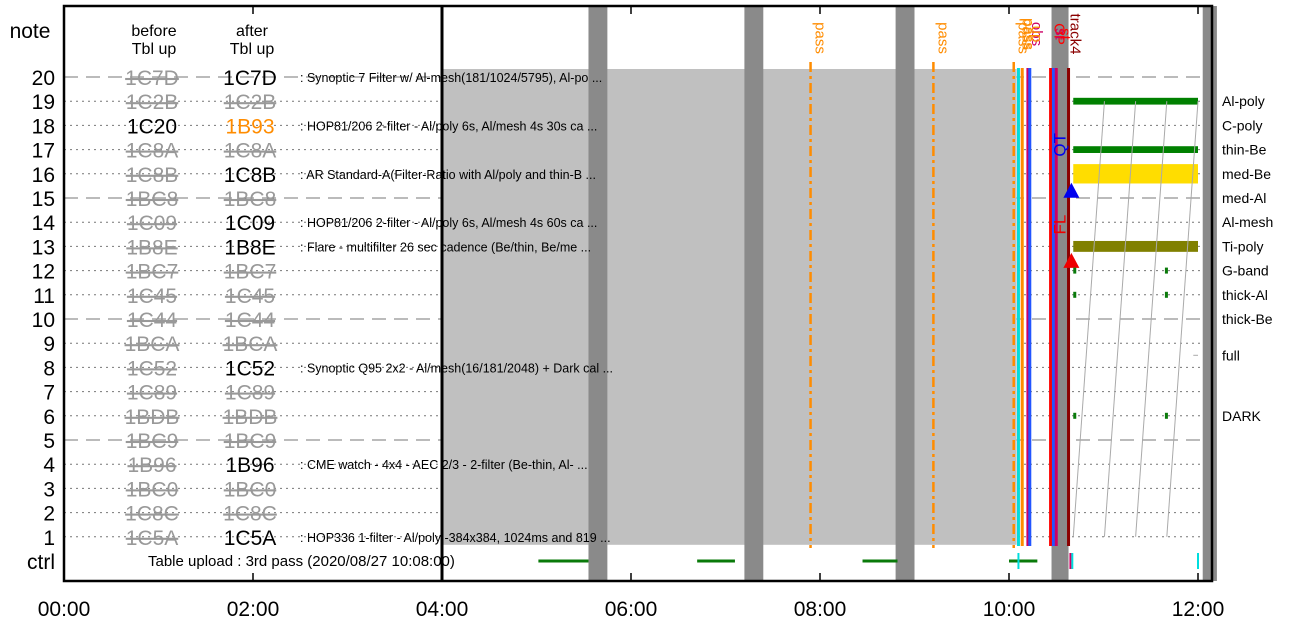 Image resolution: width=1296 pixels, height=625 pixels. Describe the element at coordinates (1231, 355) in the screenshot. I see `filter-label: full` at that location.